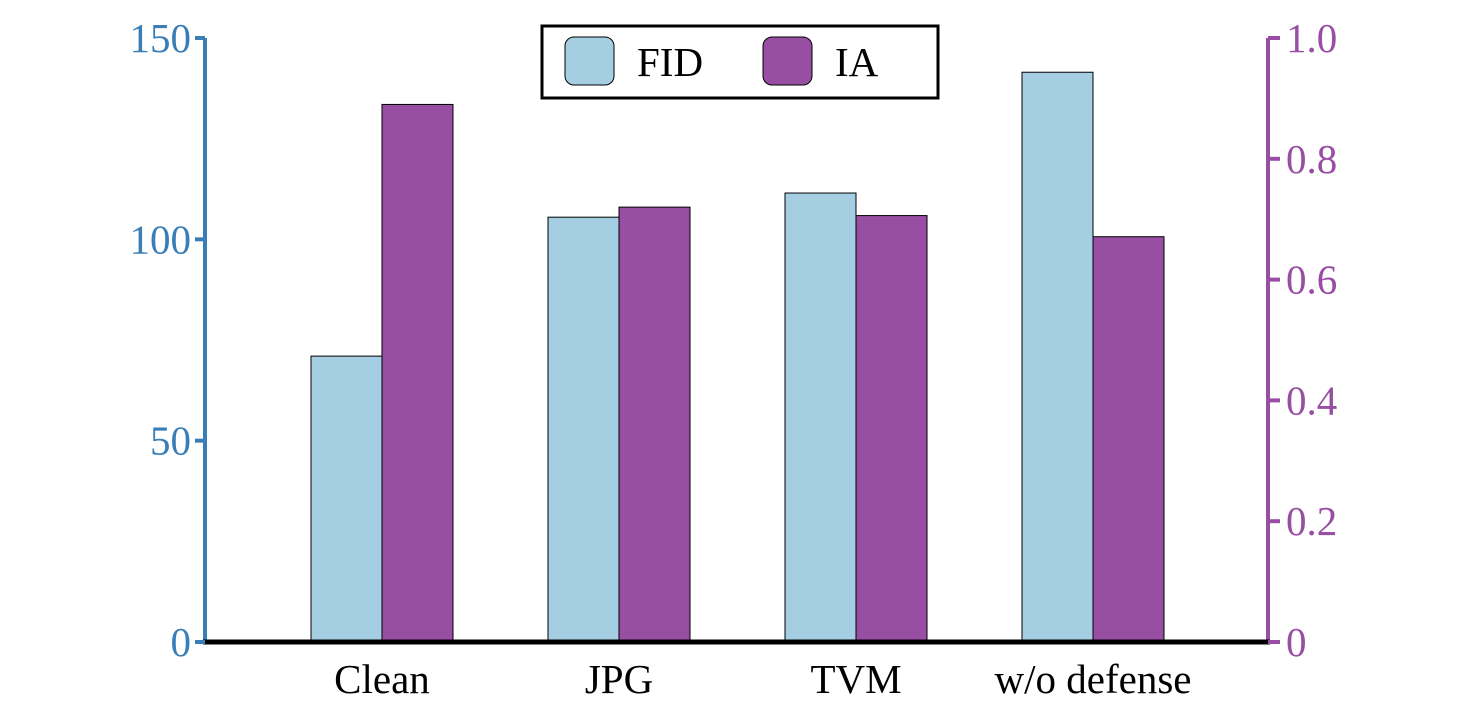 The height and width of the screenshot is (728, 1474). Describe the element at coordinates (170, 441) in the screenshot. I see `left-tick-label: 50` at that location.